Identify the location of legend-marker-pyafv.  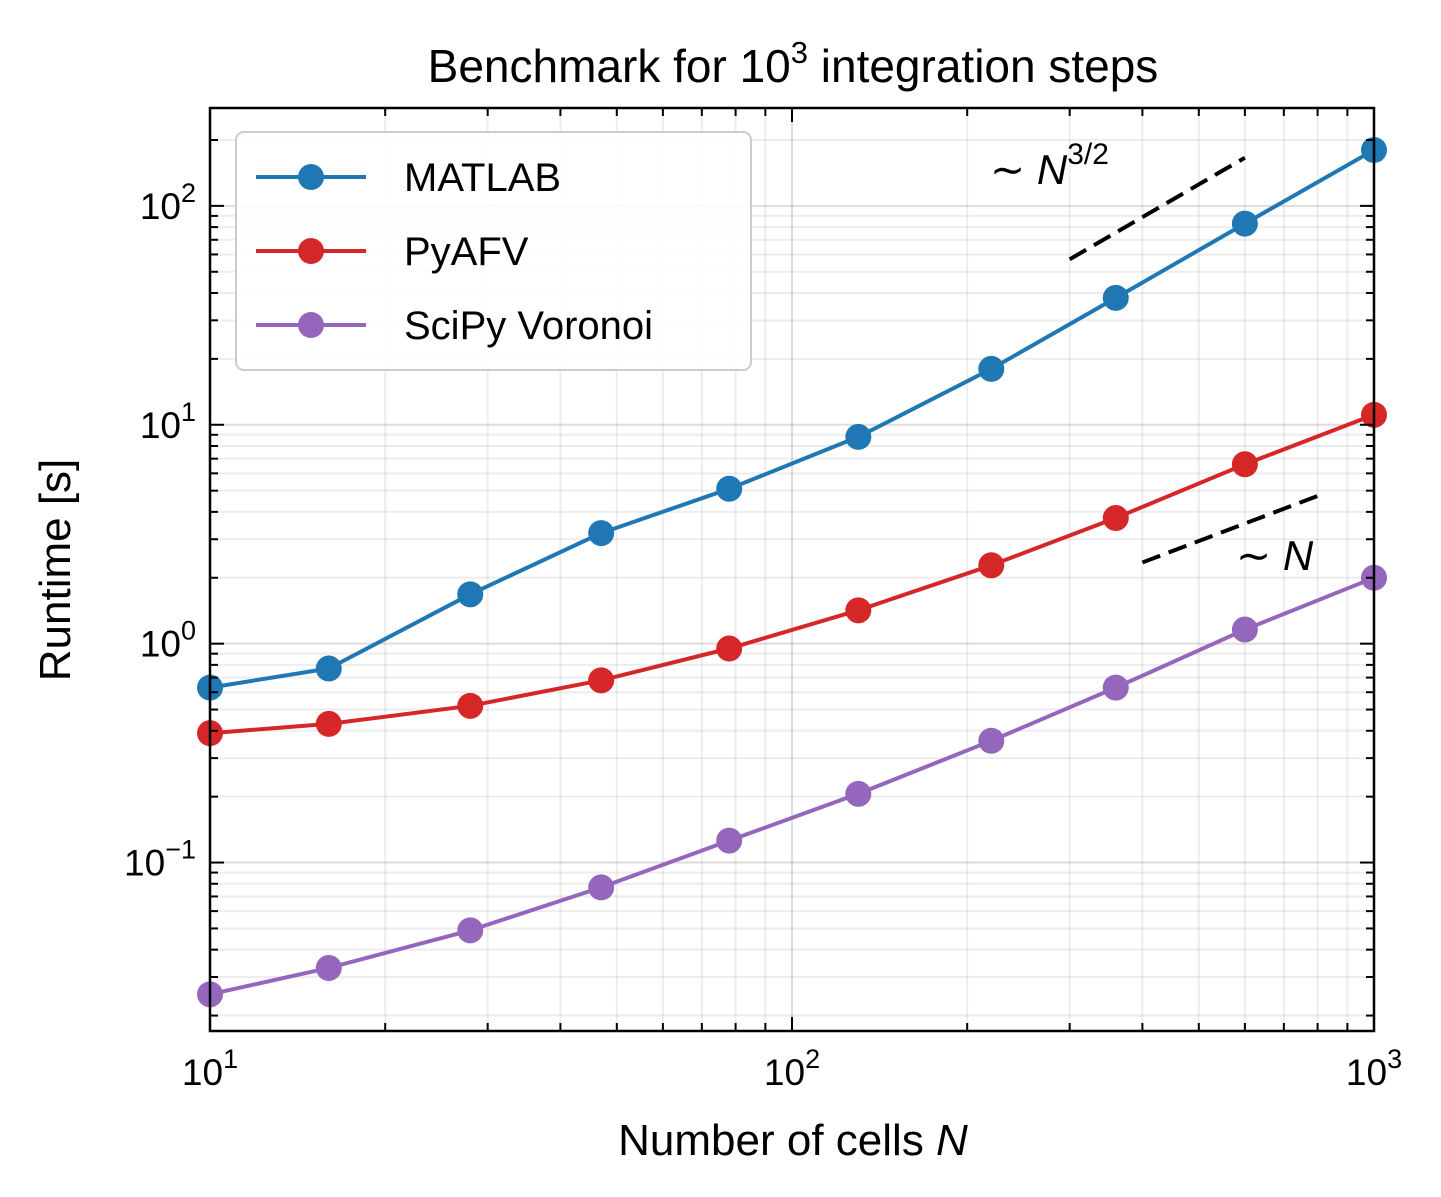
(311, 251).